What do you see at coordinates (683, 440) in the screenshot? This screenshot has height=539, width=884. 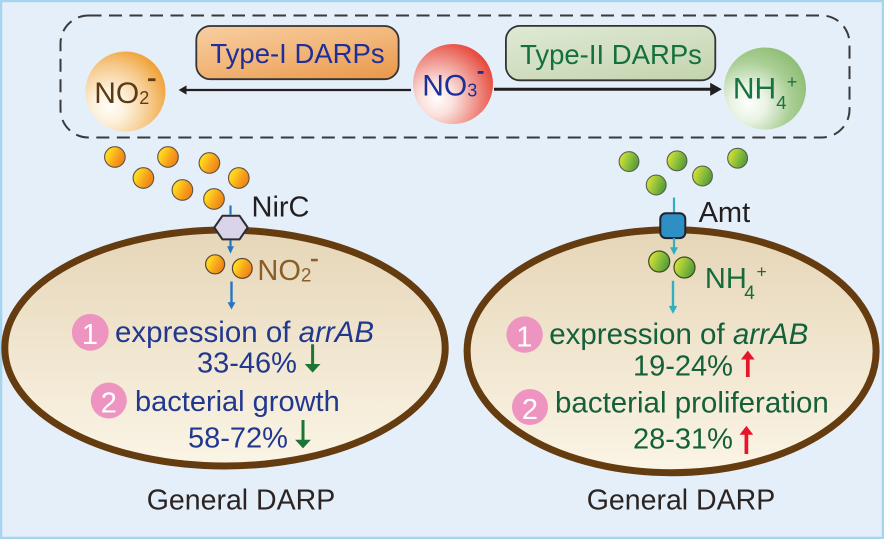 I see `svg-text: 28-31%` at bounding box center [683, 440].